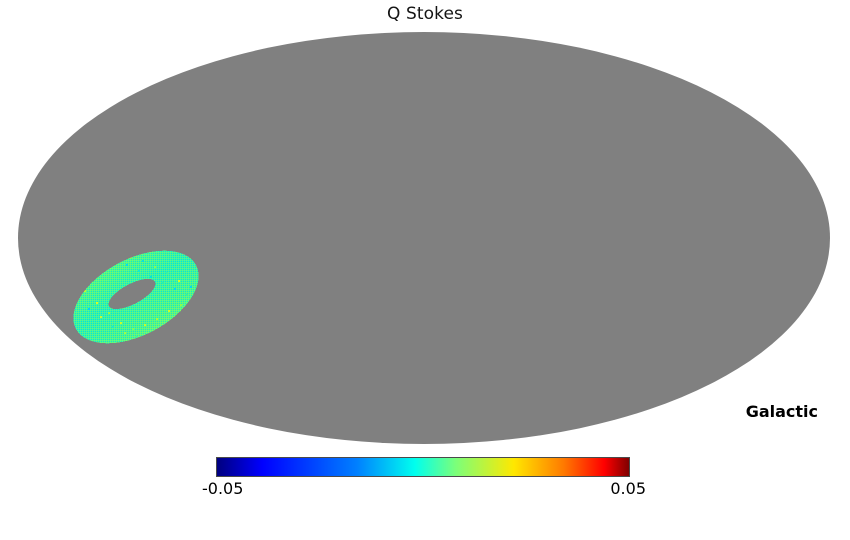  I want to click on sky-data-patch, so click(136, 297).